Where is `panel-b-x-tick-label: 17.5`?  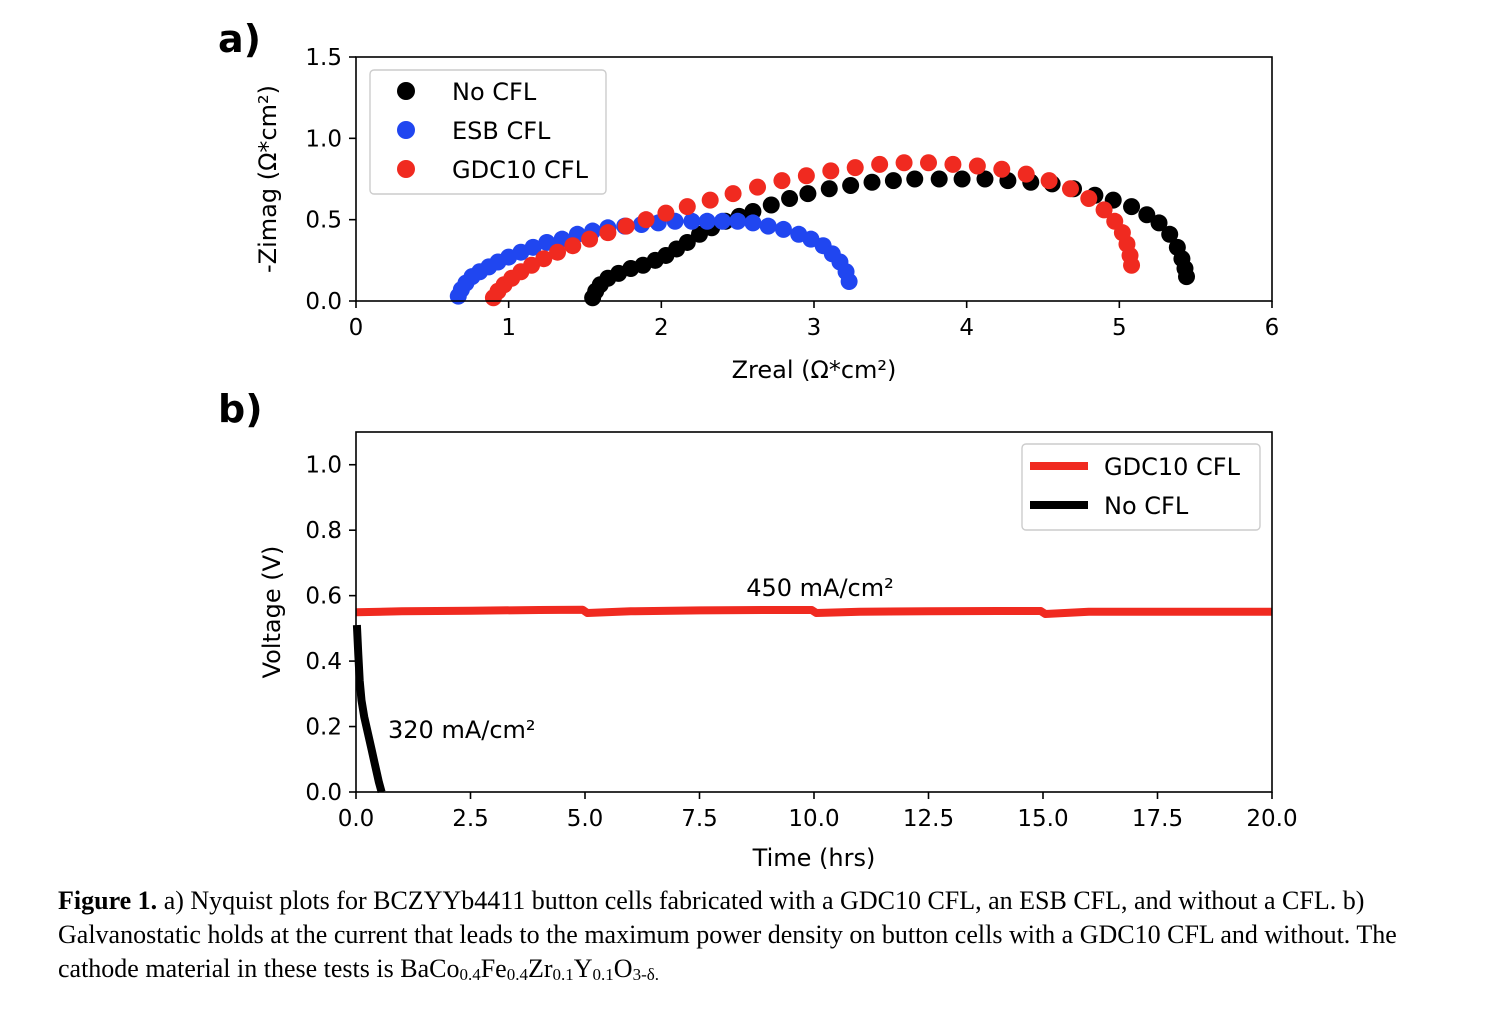
panel-b-x-tick-label: 17.5 is located at coordinates (1157, 819).